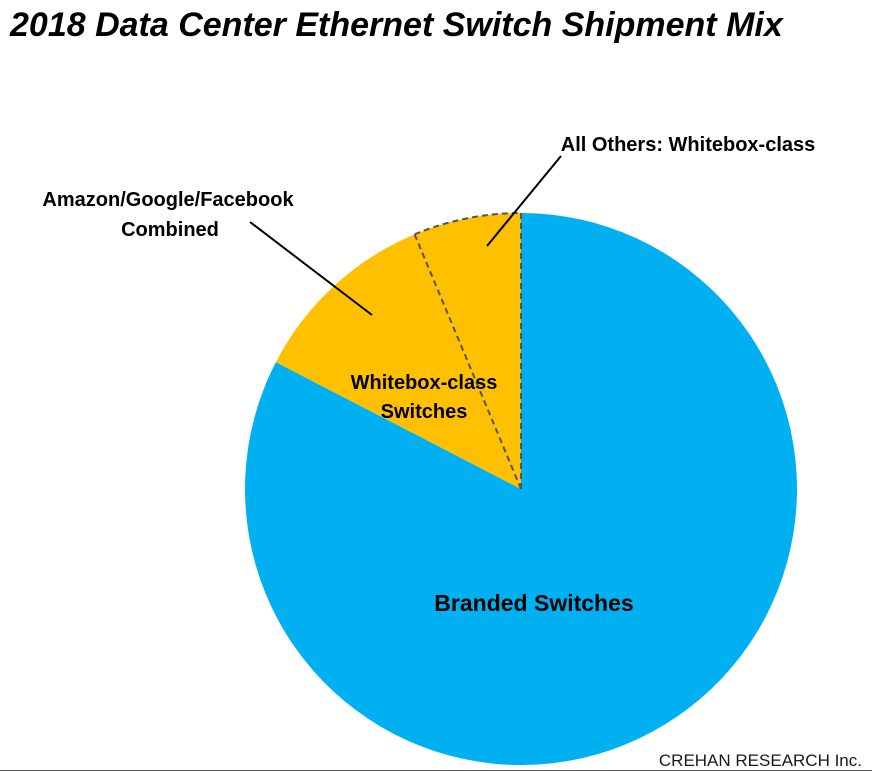 Image resolution: width=872 pixels, height=771 pixels. What do you see at coordinates (311, 268) in the screenshot?
I see `callout-leader-amazon-google-facebook` at bounding box center [311, 268].